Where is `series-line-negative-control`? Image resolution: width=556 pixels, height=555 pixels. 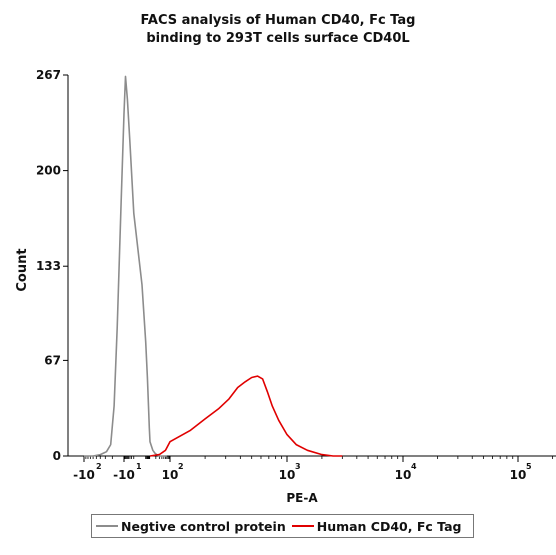 series-line-negative-control is located at coordinates (125, 266).